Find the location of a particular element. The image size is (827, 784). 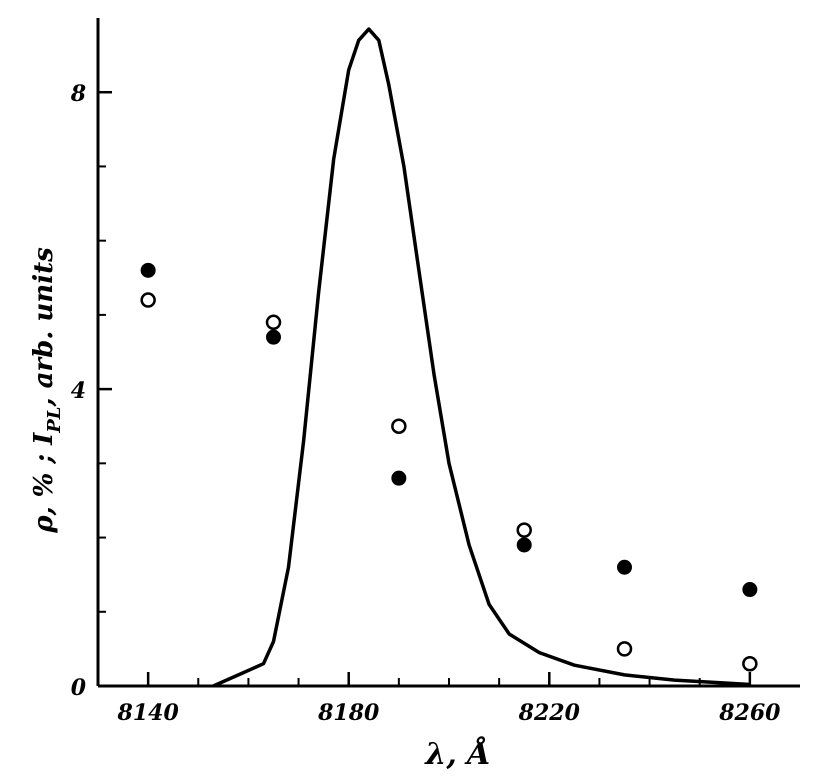

y-axis-title-rho: ρ is located at coordinates (44, 524).